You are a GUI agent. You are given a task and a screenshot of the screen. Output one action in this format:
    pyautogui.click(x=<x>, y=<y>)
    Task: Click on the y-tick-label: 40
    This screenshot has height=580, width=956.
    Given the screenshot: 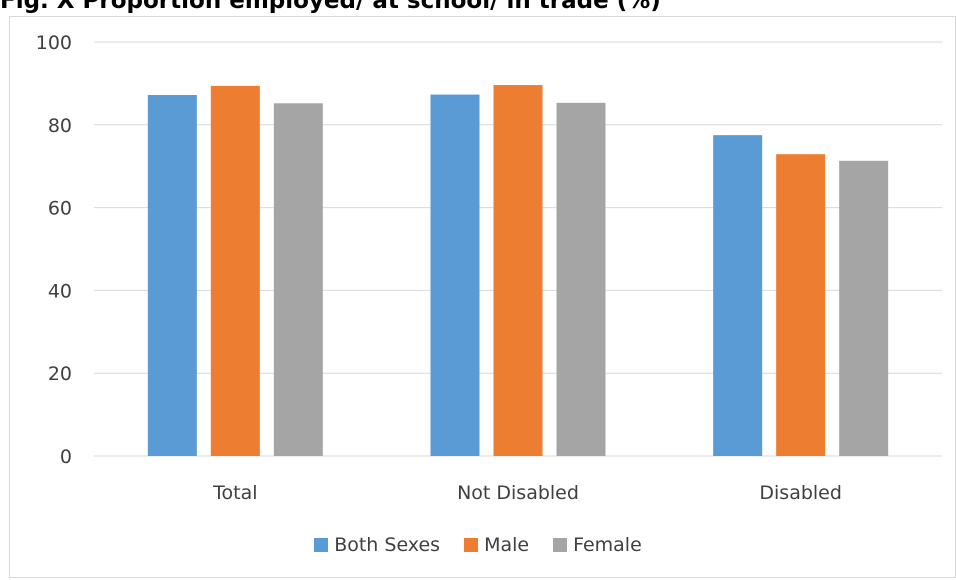 What is the action you would take?
    pyautogui.click(x=60, y=291)
    